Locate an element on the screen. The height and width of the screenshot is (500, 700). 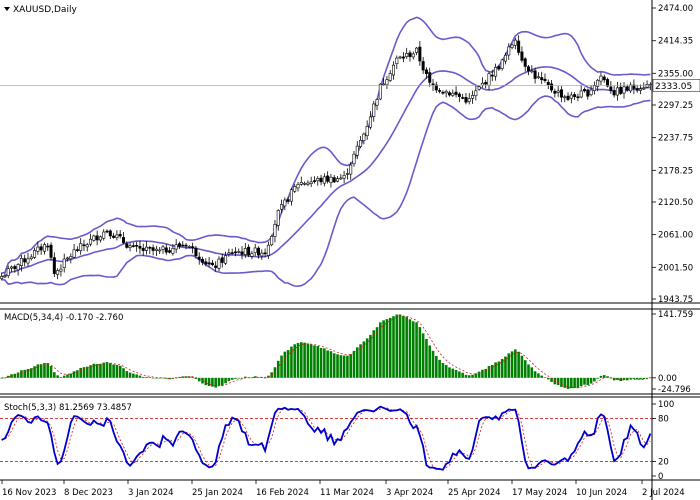
y-tick-label: 2414.35 is located at coordinates (675, 42).